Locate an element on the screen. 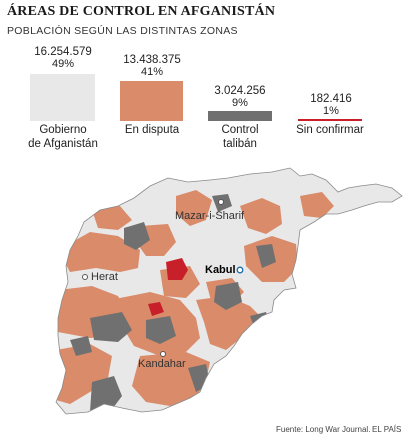 The width and height of the screenshot is (414, 439). chart-subtitle: POBLACIÓN SEGÚN LAS DISTINTAS ZONAS is located at coordinates (122, 31).